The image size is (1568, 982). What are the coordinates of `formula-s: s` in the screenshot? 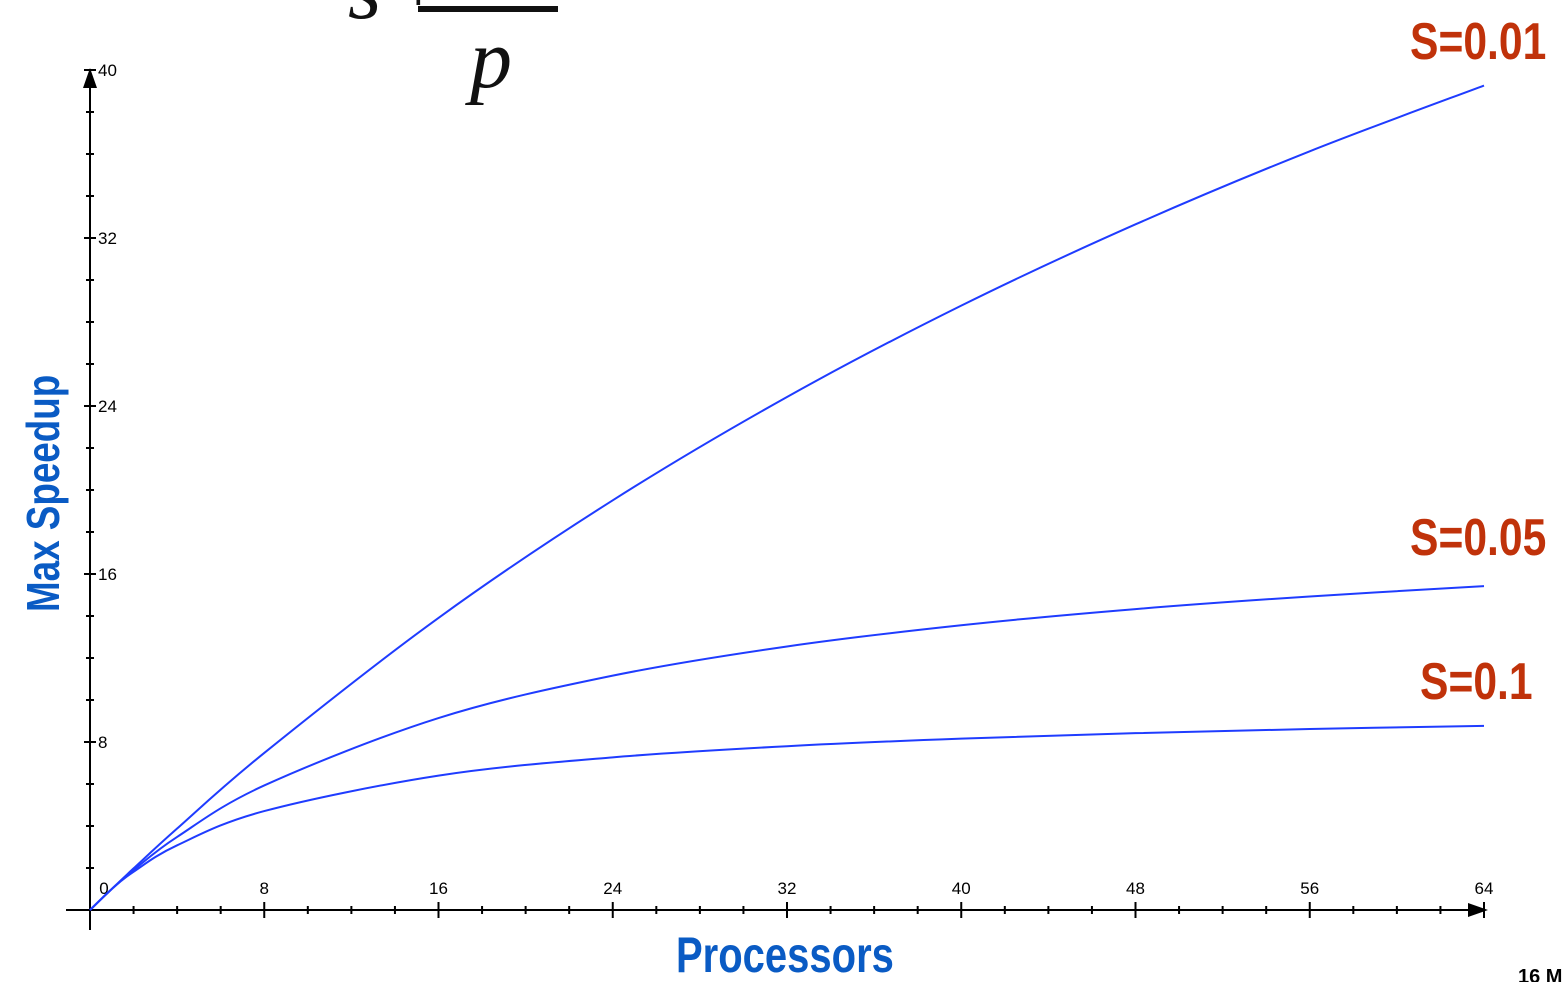 It's located at (364, 16).